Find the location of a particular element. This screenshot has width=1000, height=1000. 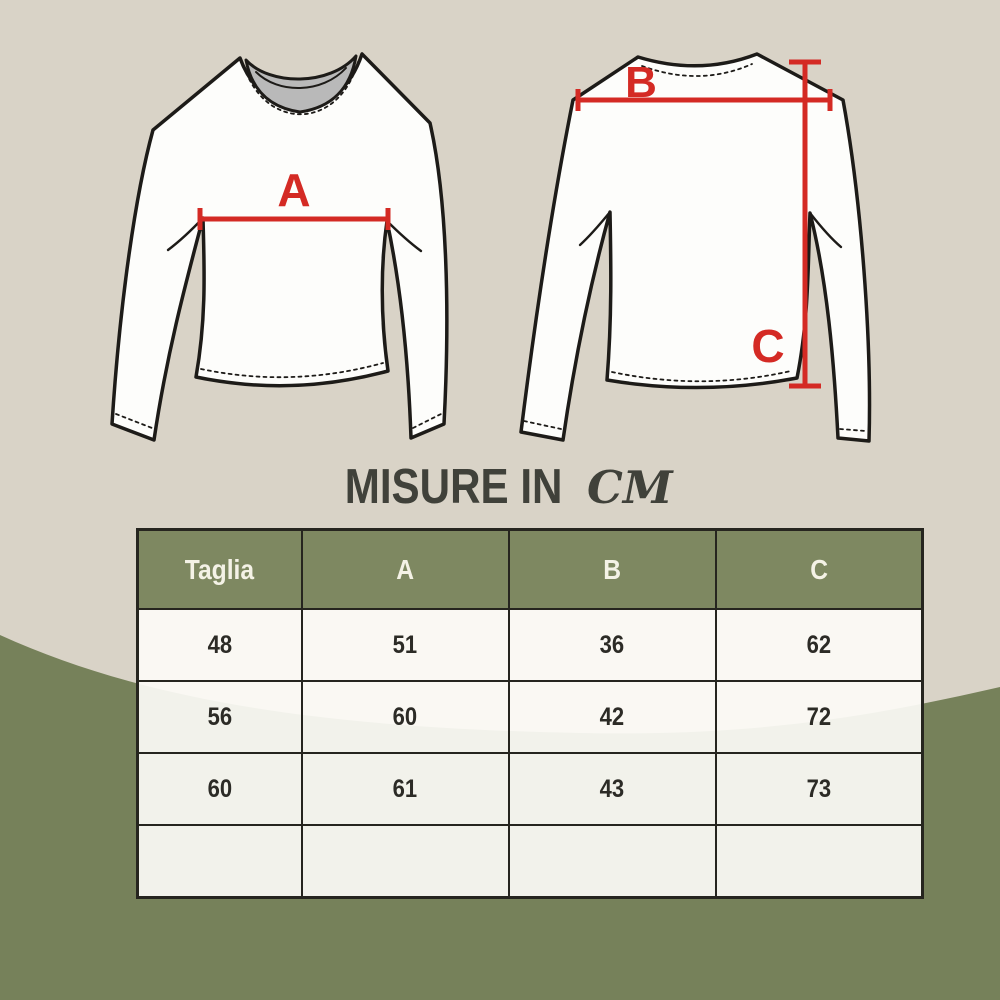

header-cell-taglia: Taglia is located at coordinates (219, 569).